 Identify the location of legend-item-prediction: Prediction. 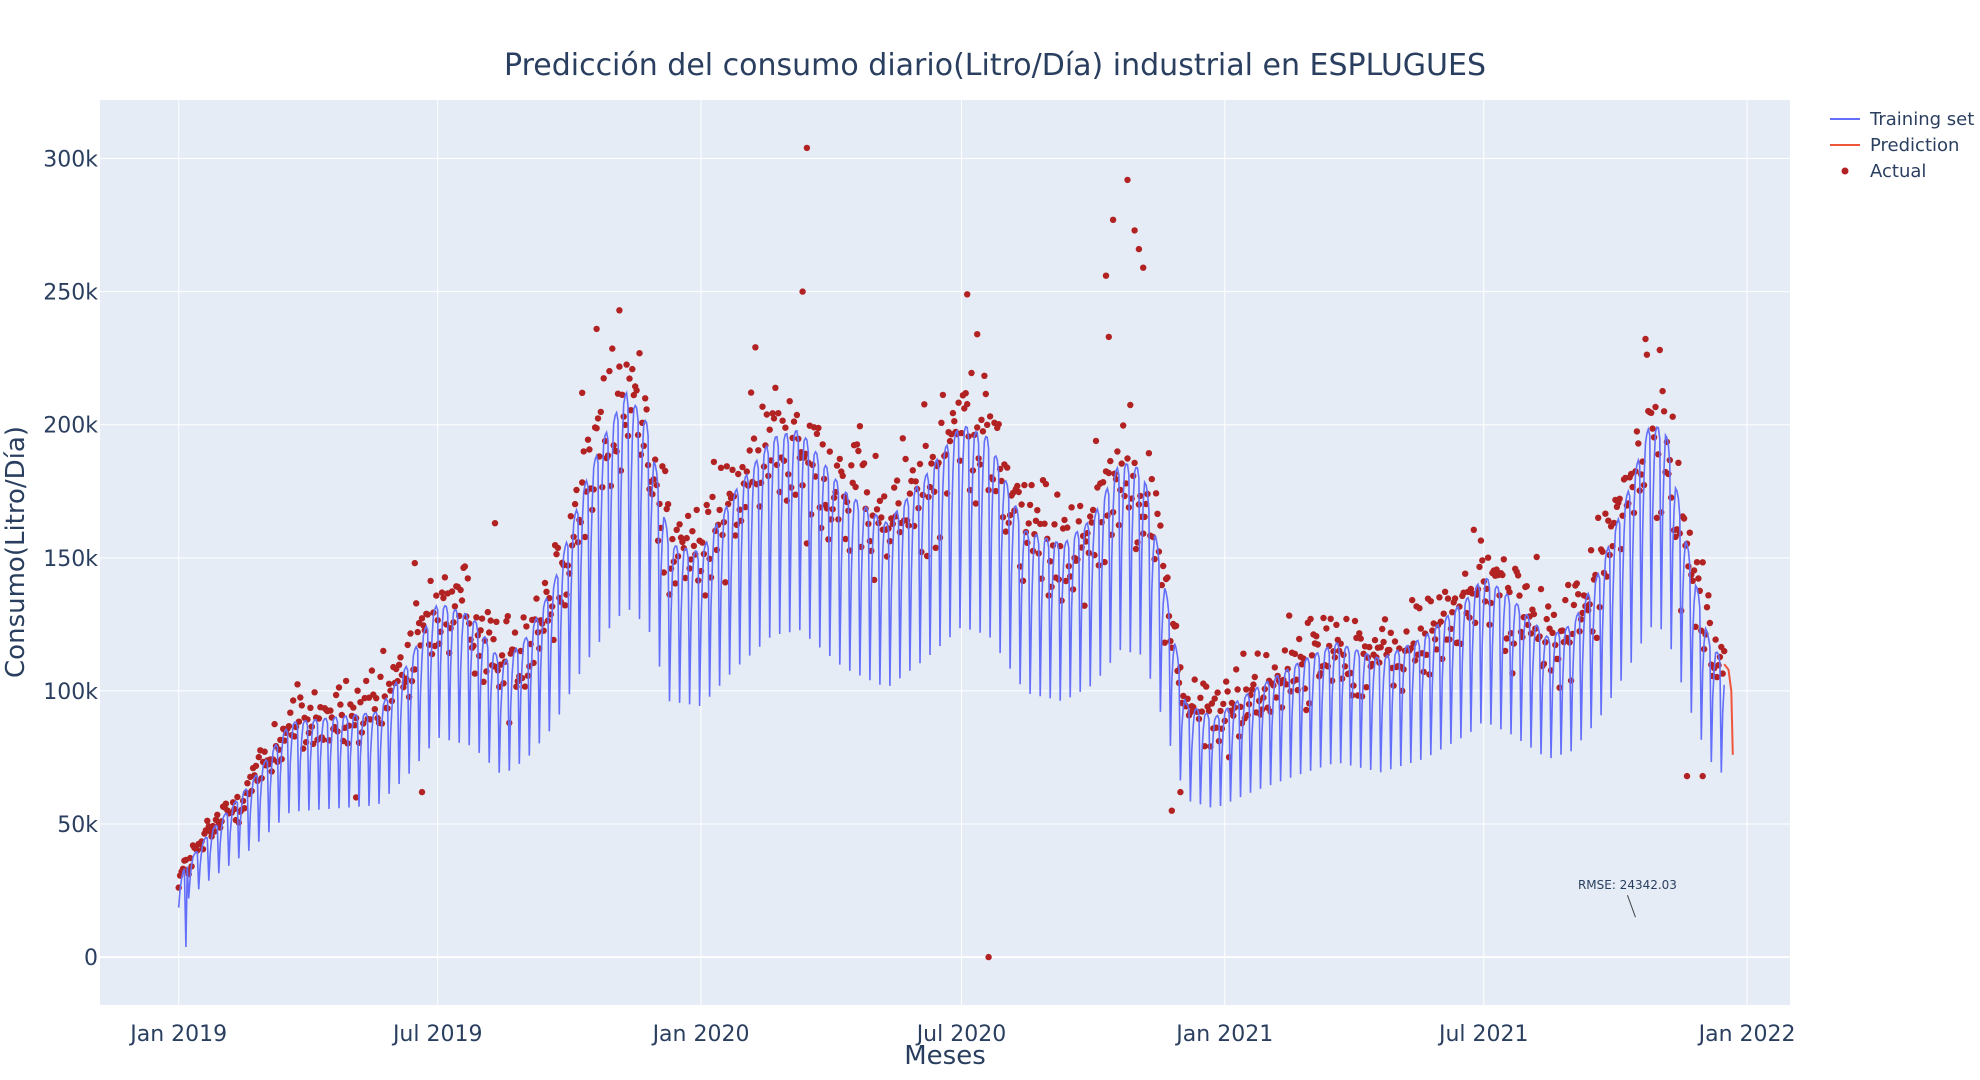
(1894, 145).